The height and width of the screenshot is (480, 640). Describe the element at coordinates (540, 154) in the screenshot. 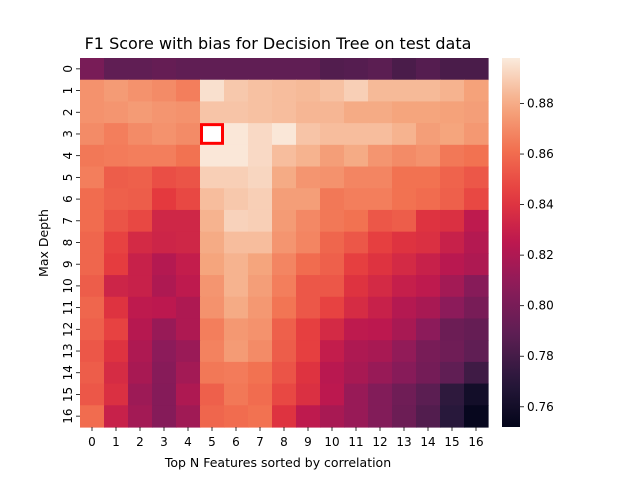

I see `colorbar-tick-label: 0.86` at that location.